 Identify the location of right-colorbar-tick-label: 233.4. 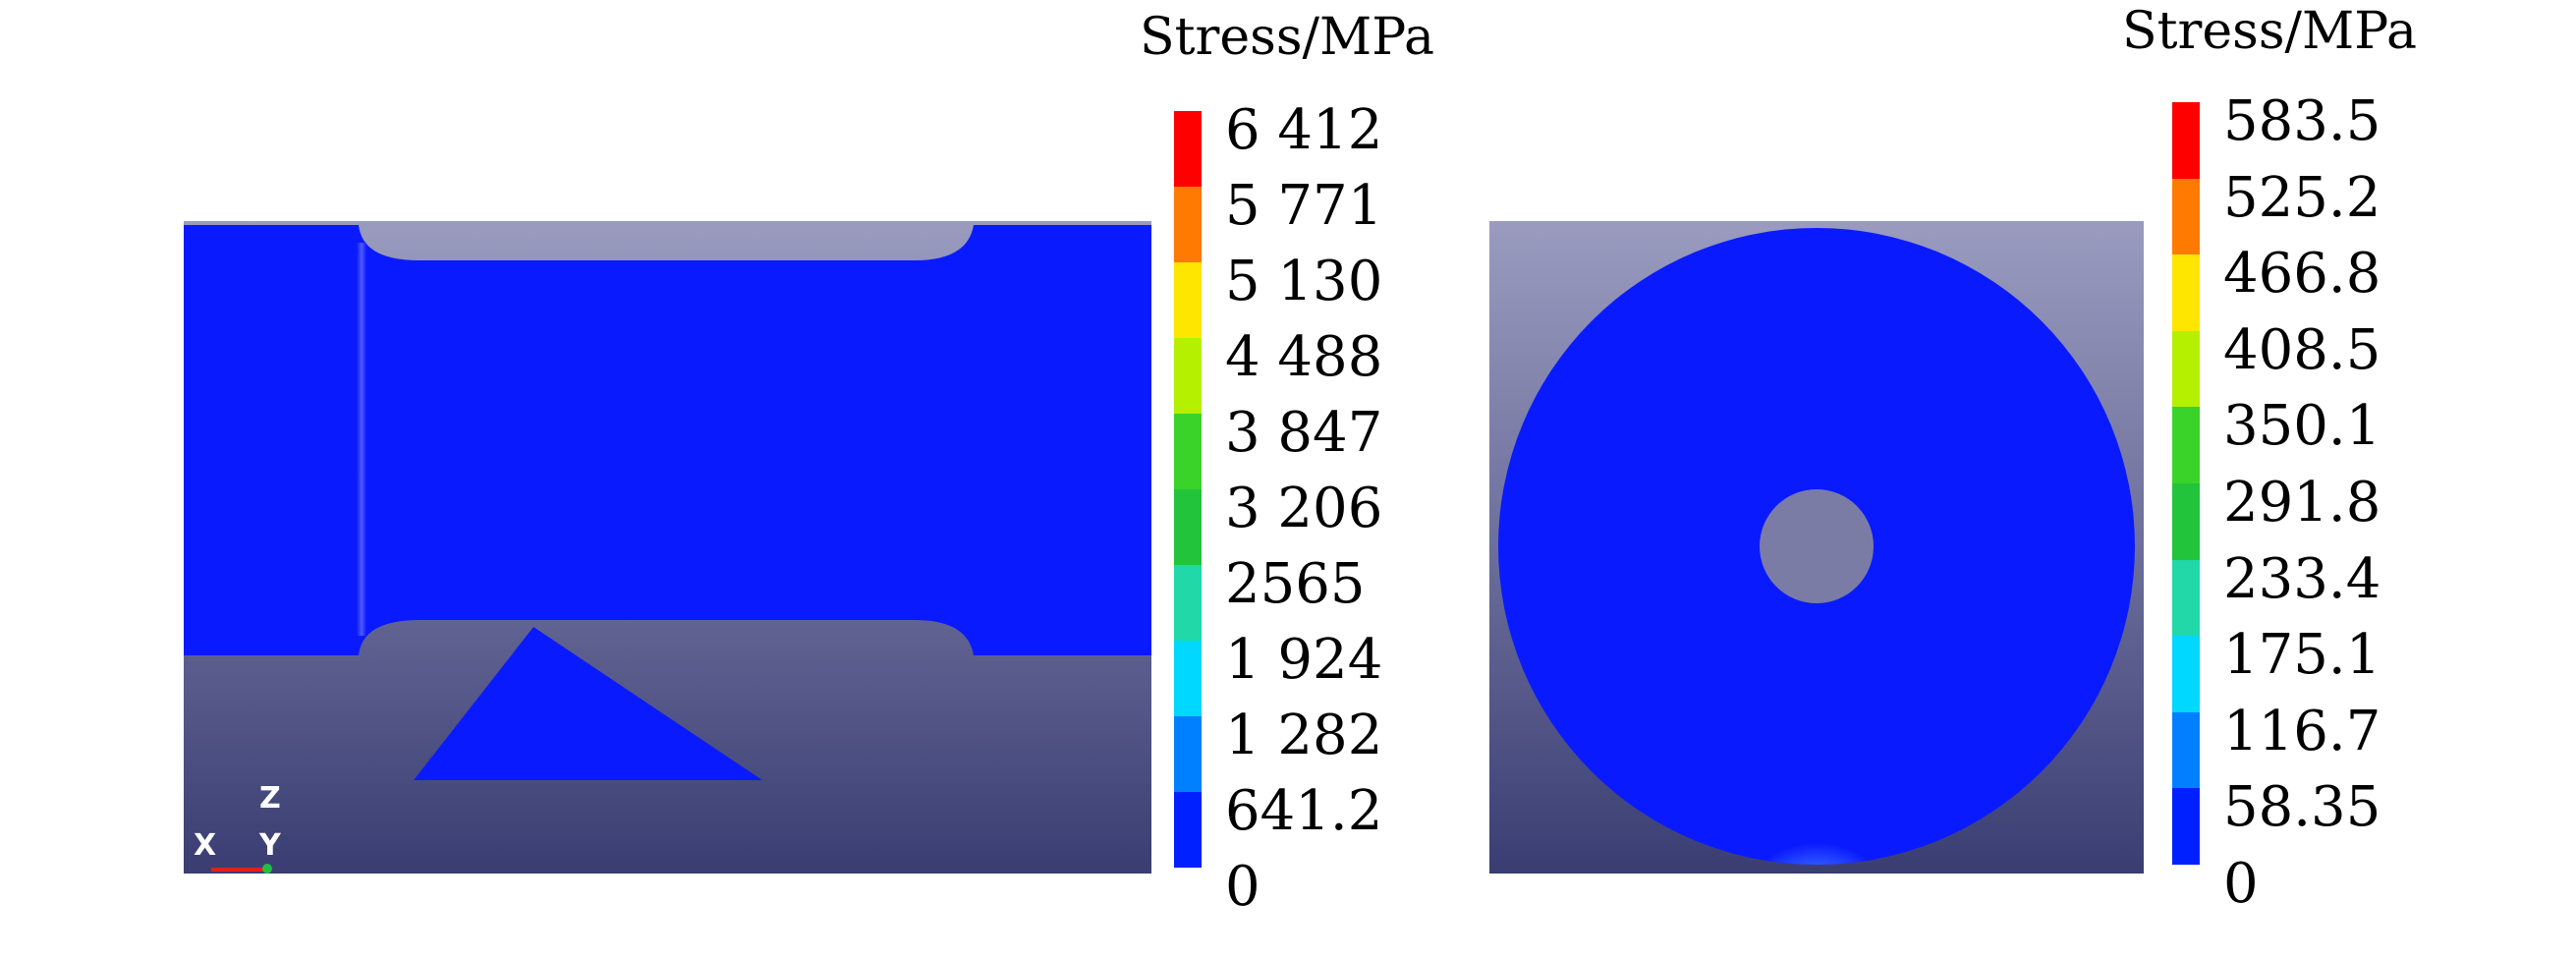
(2302, 578).